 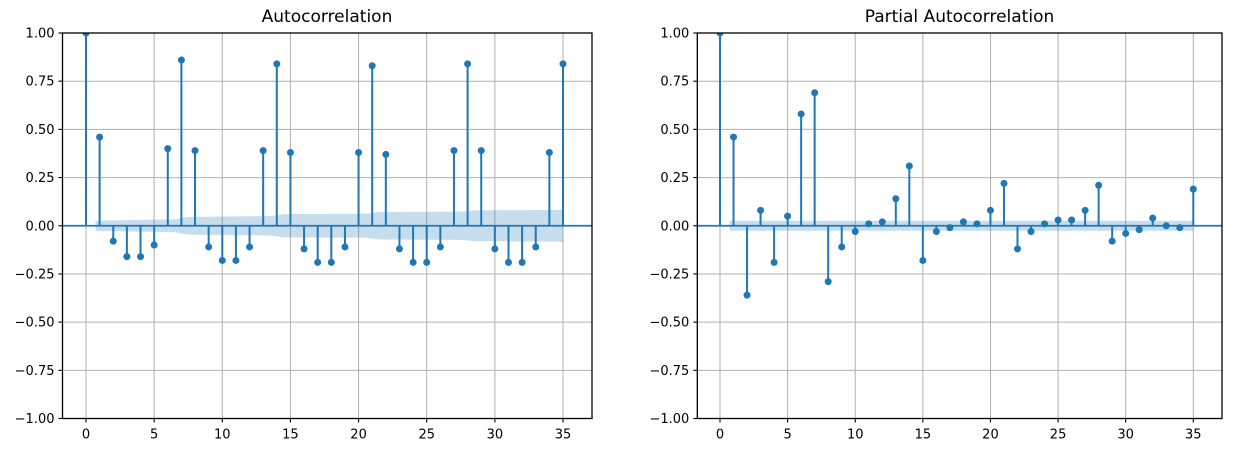 What do you see at coordinates (327, 17) in the screenshot?
I see `acf-chart-title: Autocorrelation` at bounding box center [327, 17].